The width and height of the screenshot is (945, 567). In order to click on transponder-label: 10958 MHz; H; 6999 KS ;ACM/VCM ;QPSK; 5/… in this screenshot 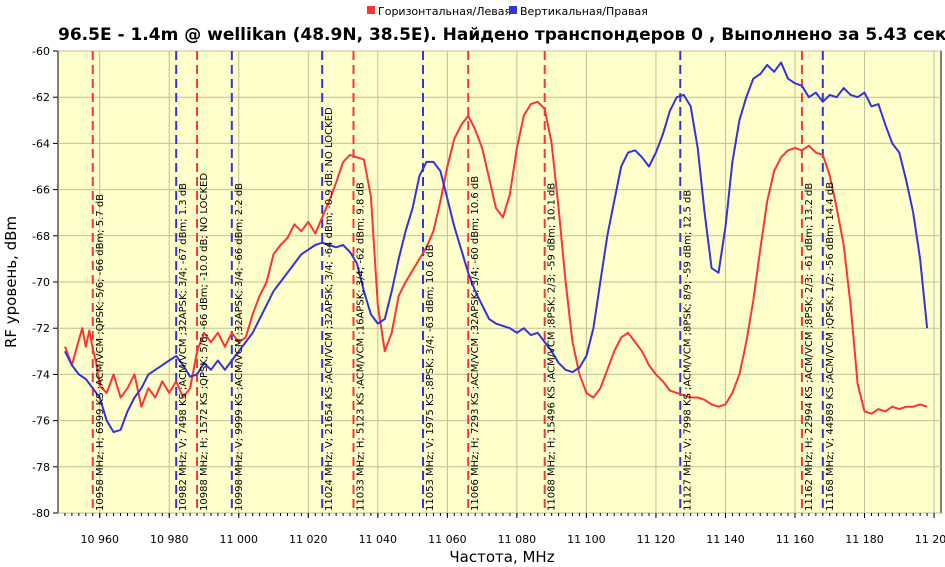, I will do `click(100, 352)`.